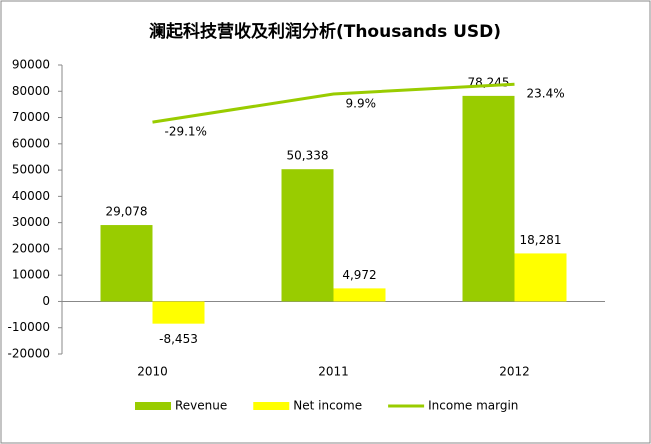 This screenshot has width=651, height=444. Describe the element at coordinates (28, 354) in the screenshot. I see `y-tick-label: -20000` at that location.